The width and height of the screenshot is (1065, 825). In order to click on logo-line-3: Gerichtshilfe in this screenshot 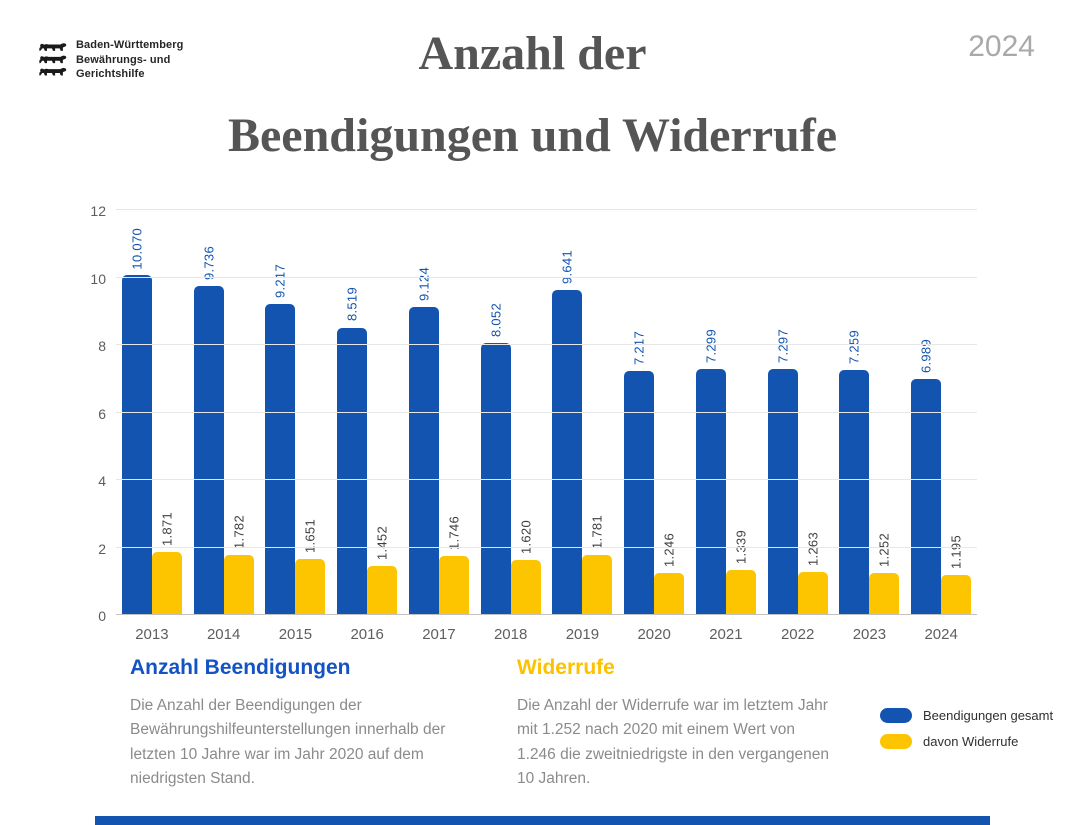, I will do `click(110, 74)`.